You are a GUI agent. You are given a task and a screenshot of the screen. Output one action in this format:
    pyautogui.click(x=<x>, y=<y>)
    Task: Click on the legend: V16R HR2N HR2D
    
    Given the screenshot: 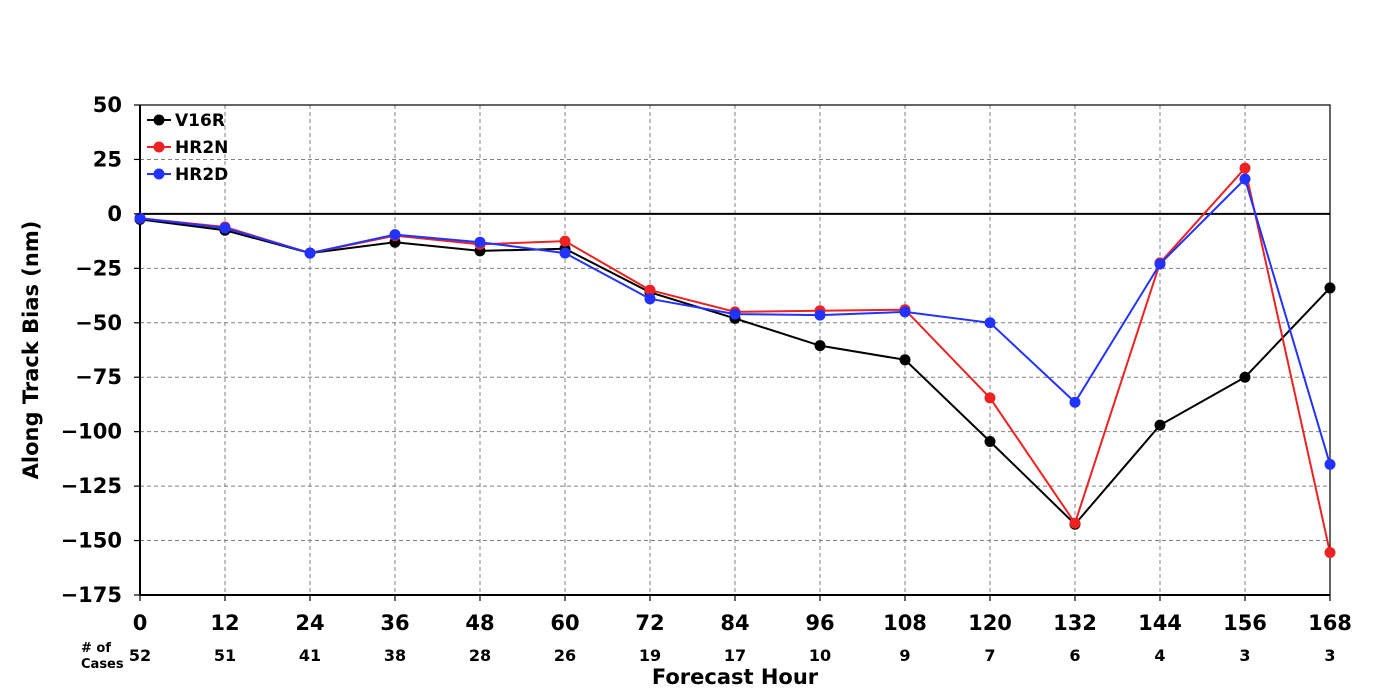 What is the action you would take?
    pyautogui.click(x=187, y=148)
    